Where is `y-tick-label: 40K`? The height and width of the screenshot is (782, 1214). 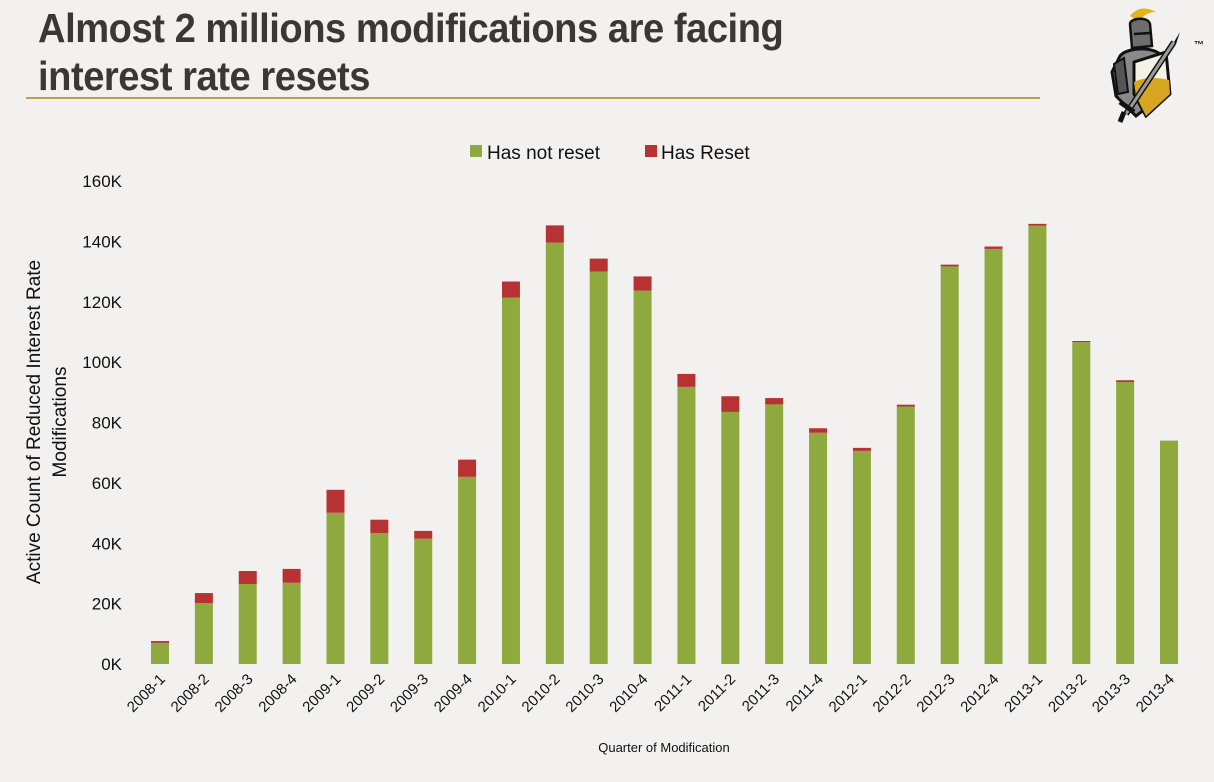 y-tick-label: 40K is located at coordinates (107, 543).